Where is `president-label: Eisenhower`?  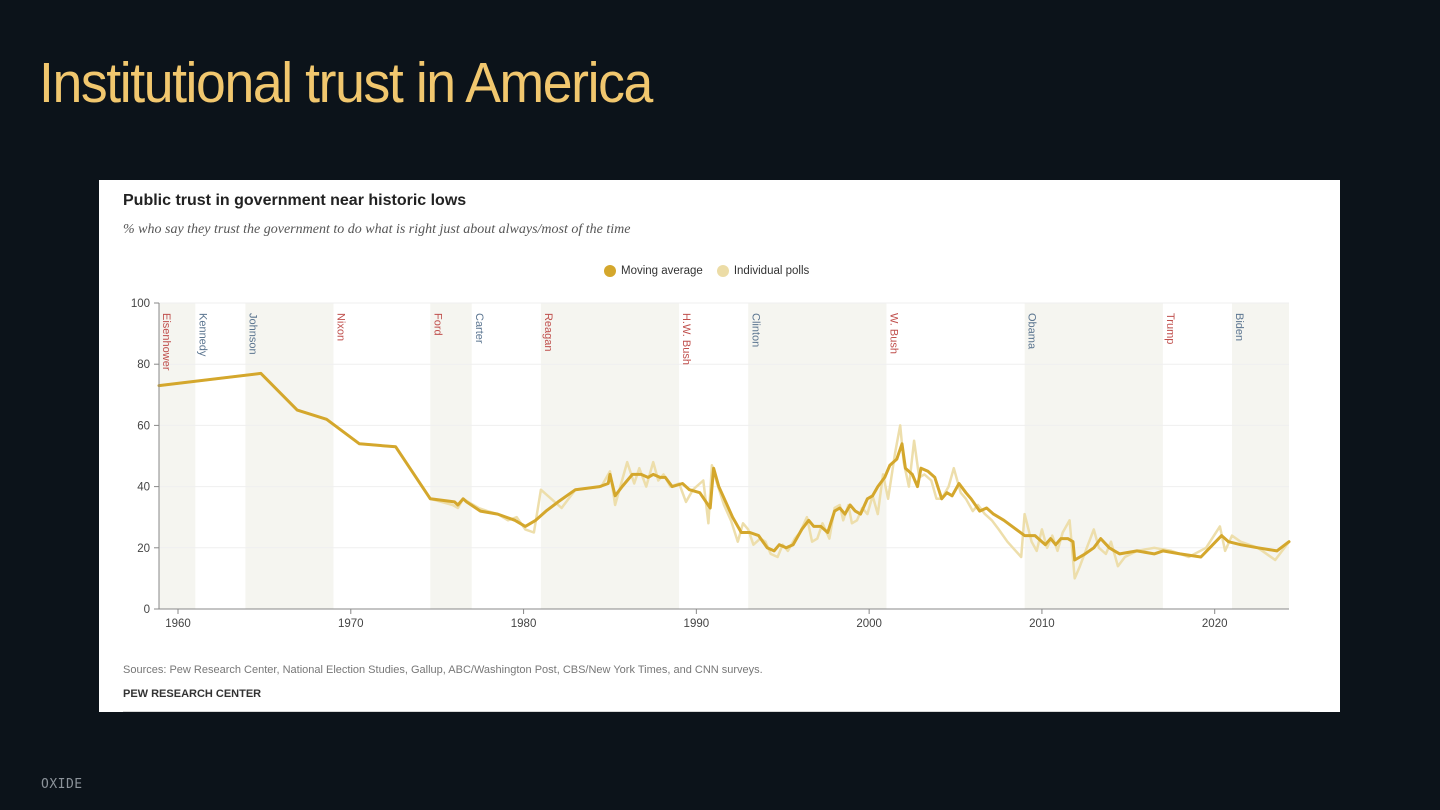
president-label: Eisenhower is located at coordinates (166, 342).